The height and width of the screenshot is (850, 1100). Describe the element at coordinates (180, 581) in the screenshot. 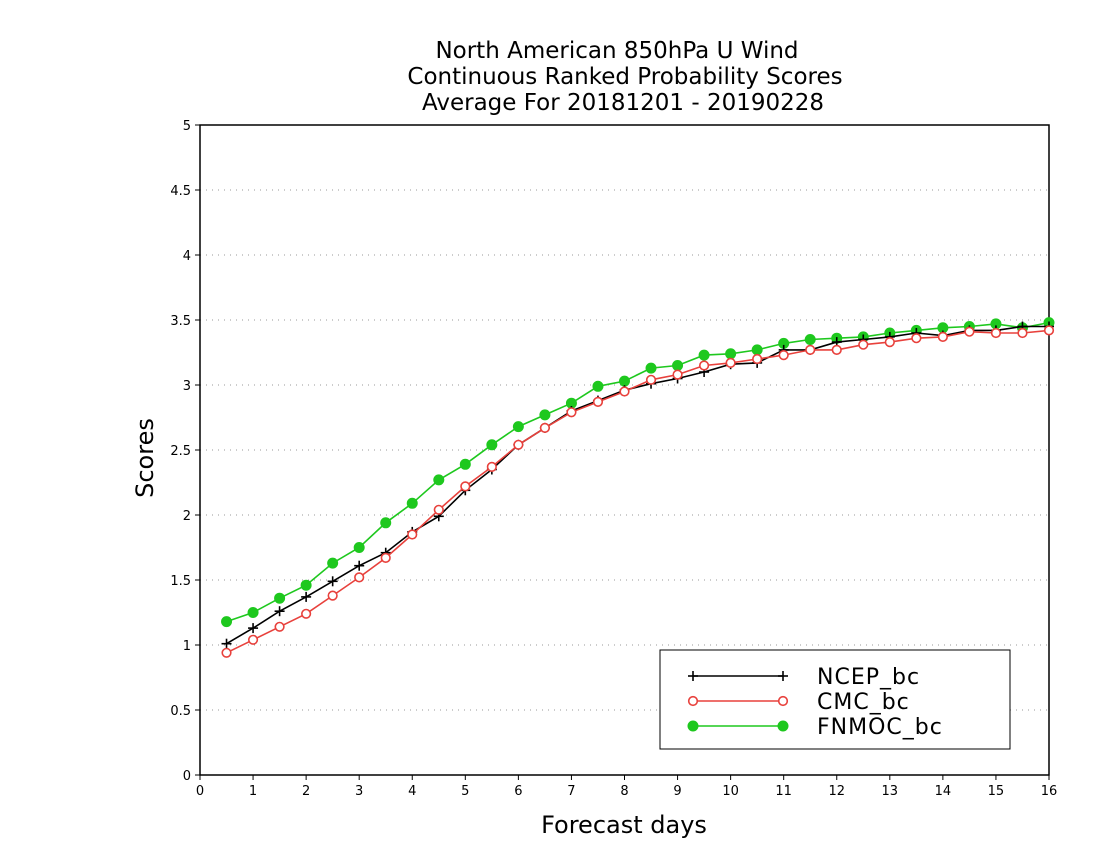

I see `y-tick-label: 1.5` at that location.